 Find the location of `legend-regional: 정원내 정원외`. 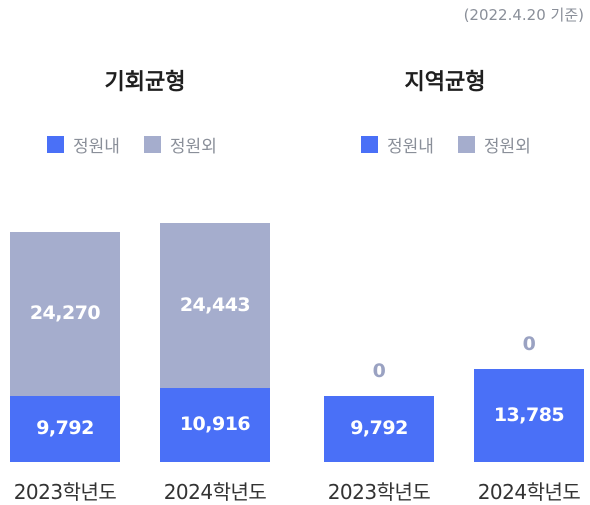

legend-regional: 정원내 정원외 is located at coordinates (458, 144).